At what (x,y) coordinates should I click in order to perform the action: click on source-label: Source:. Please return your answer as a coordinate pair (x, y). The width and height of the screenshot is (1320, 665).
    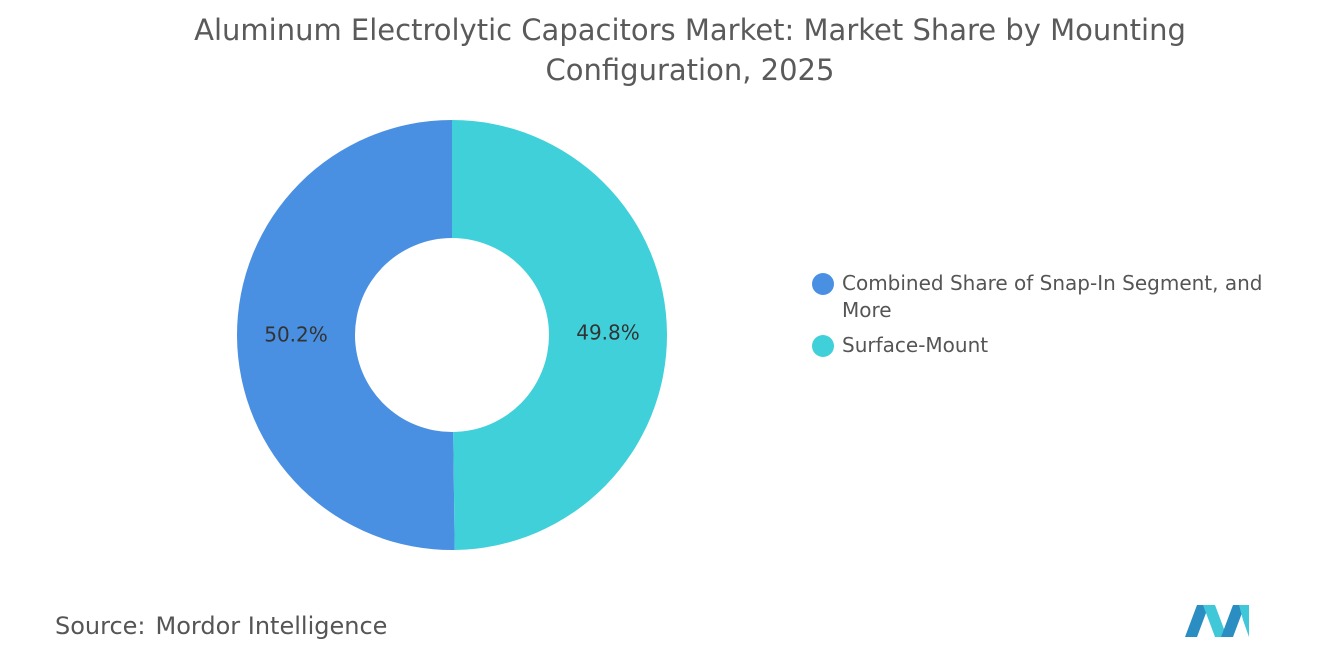
    Looking at the image, I should click on (100, 626).